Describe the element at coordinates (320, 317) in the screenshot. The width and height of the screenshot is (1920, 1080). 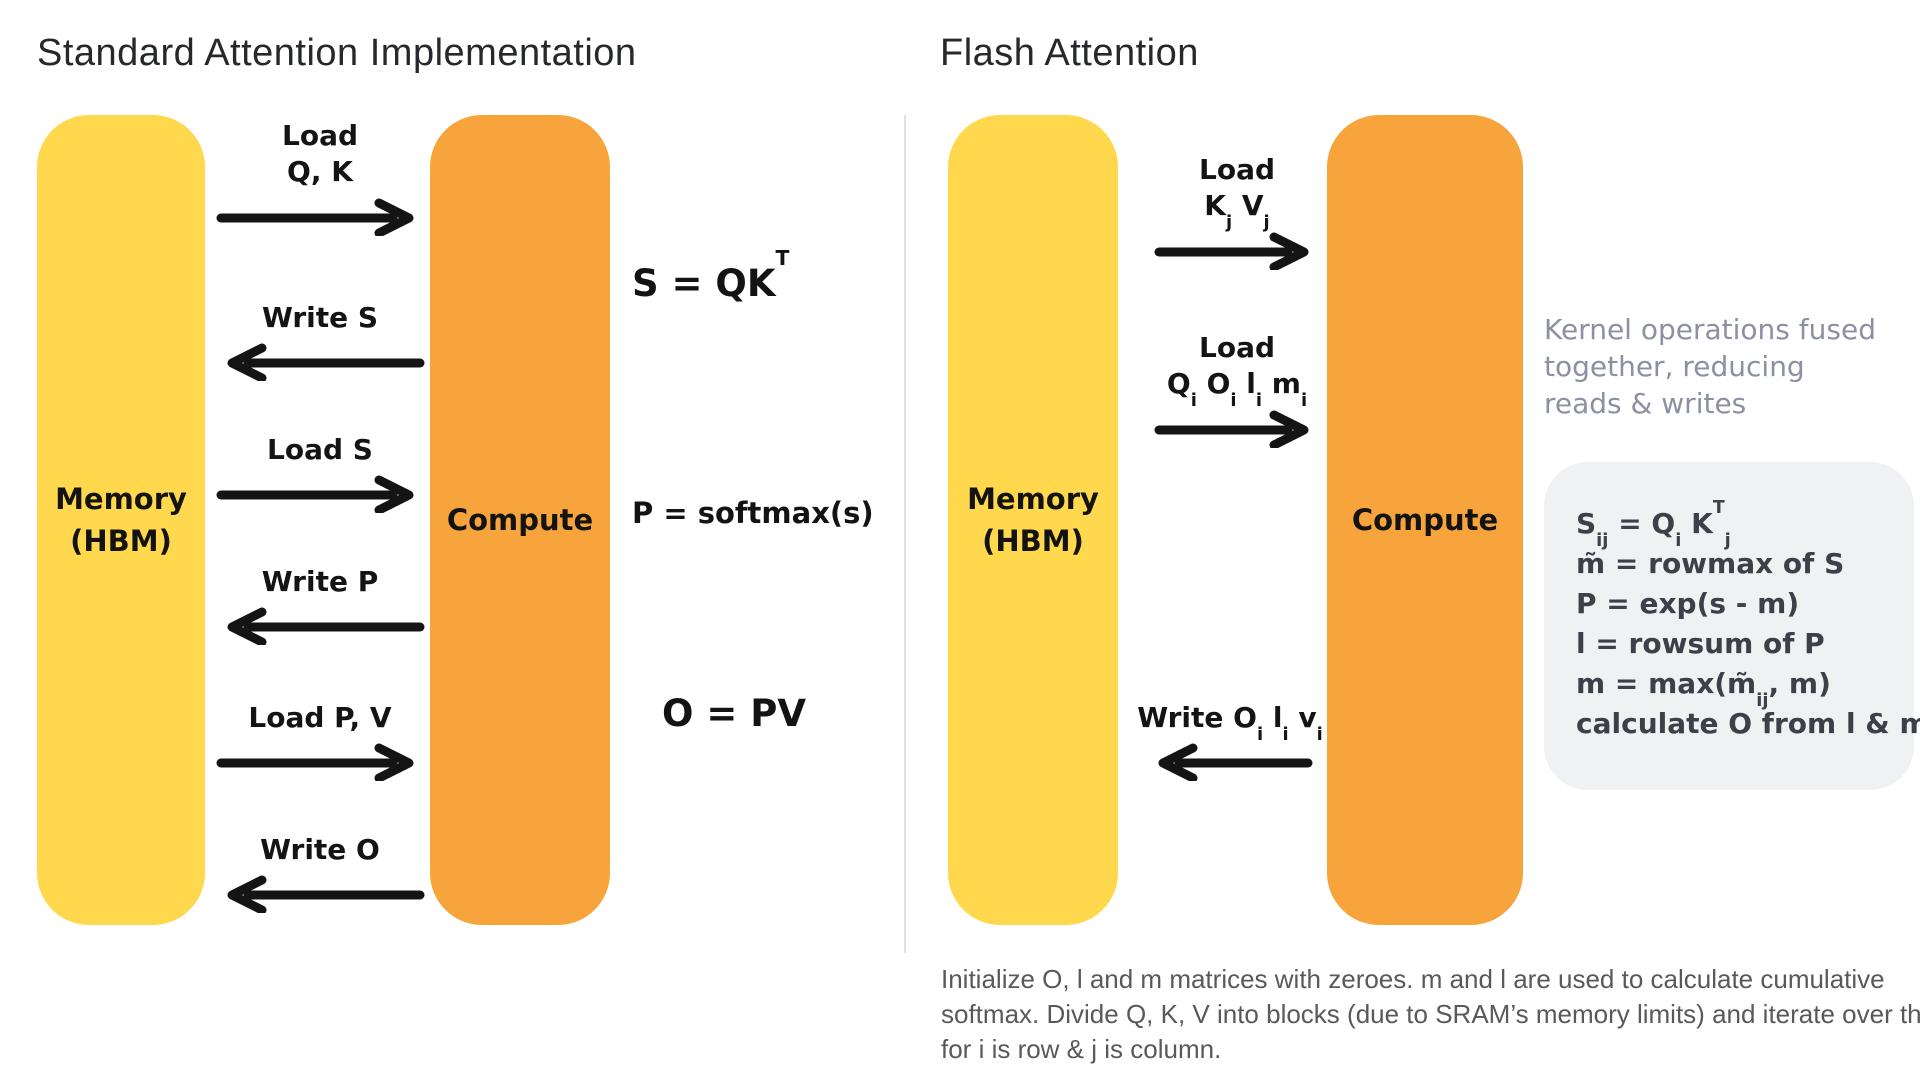
I see `arrow-label: Write S` at that location.